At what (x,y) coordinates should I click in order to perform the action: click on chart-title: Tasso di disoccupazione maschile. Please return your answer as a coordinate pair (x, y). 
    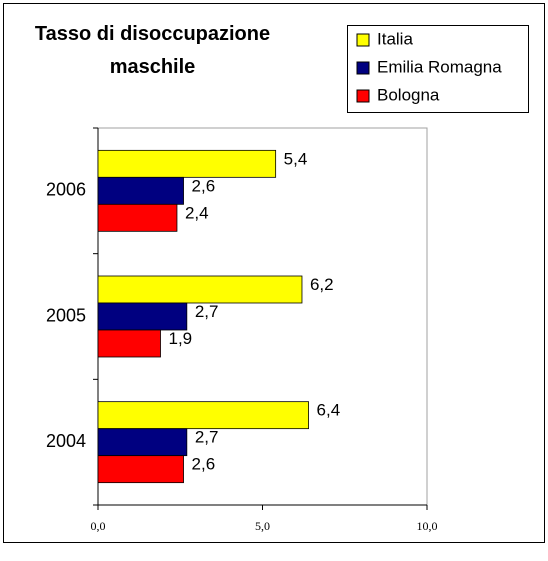
    Looking at the image, I should click on (152, 50).